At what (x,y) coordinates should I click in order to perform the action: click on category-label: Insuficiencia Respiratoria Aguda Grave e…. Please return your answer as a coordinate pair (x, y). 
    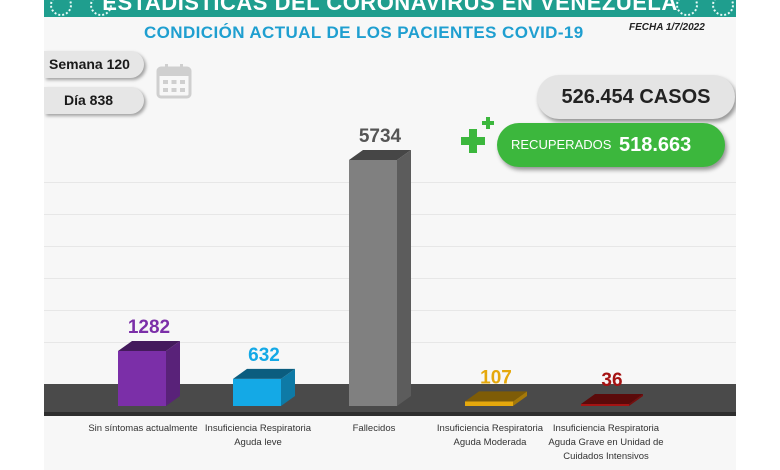
    Looking at the image, I should click on (606, 442).